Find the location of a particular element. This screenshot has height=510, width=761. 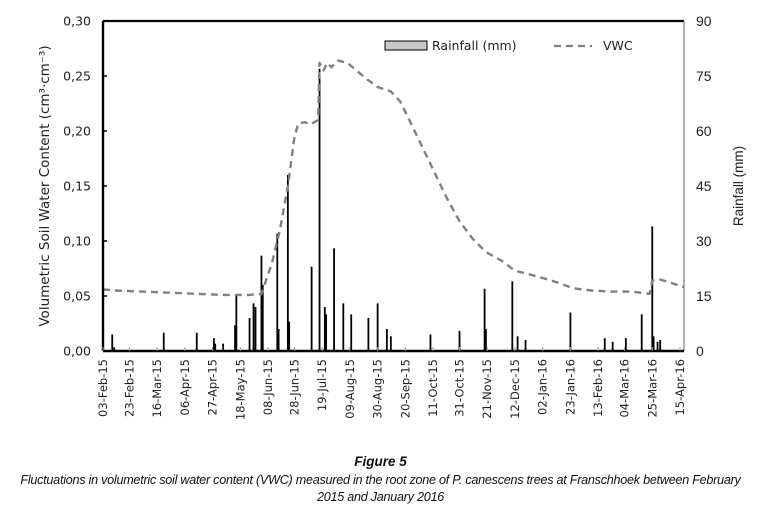

y-left-tick-label: 0,30 is located at coordinates (77, 21).